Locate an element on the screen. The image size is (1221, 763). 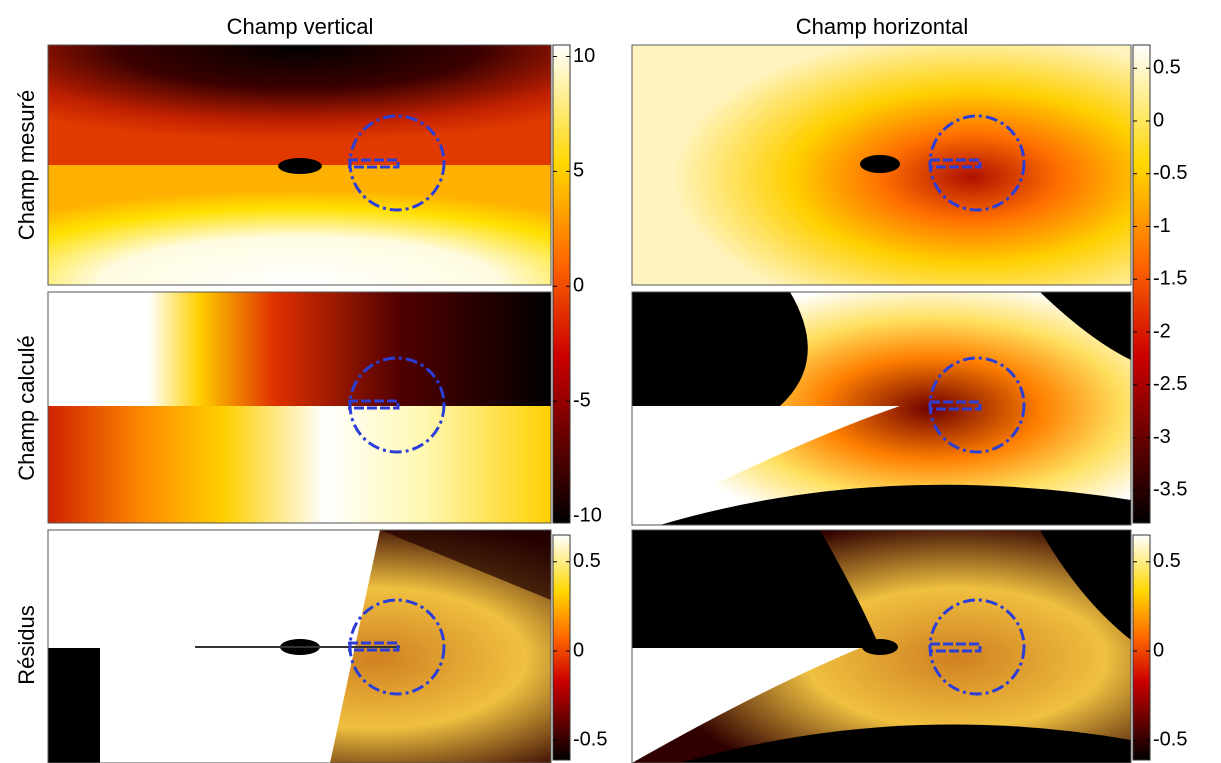
row-label: Champ calculé is located at coordinates (26, 408).